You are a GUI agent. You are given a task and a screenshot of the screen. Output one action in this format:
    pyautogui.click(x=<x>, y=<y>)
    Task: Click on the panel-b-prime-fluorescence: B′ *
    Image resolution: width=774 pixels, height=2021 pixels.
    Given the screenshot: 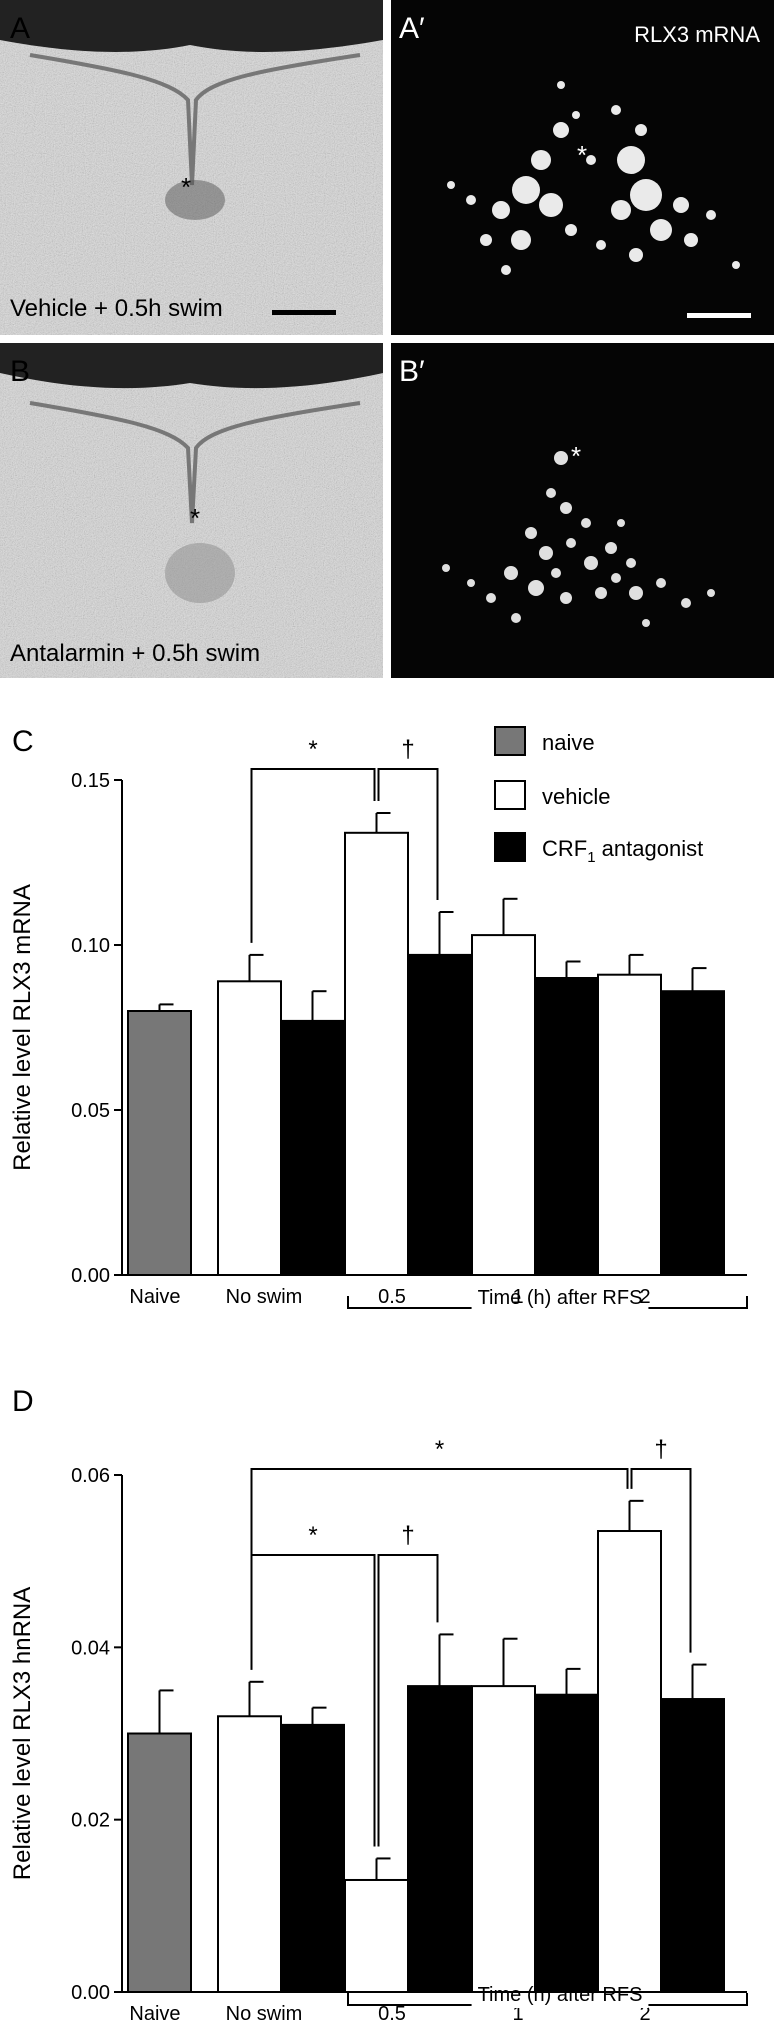 What is the action you would take?
    pyautogui.click(x=582, y=510)
    